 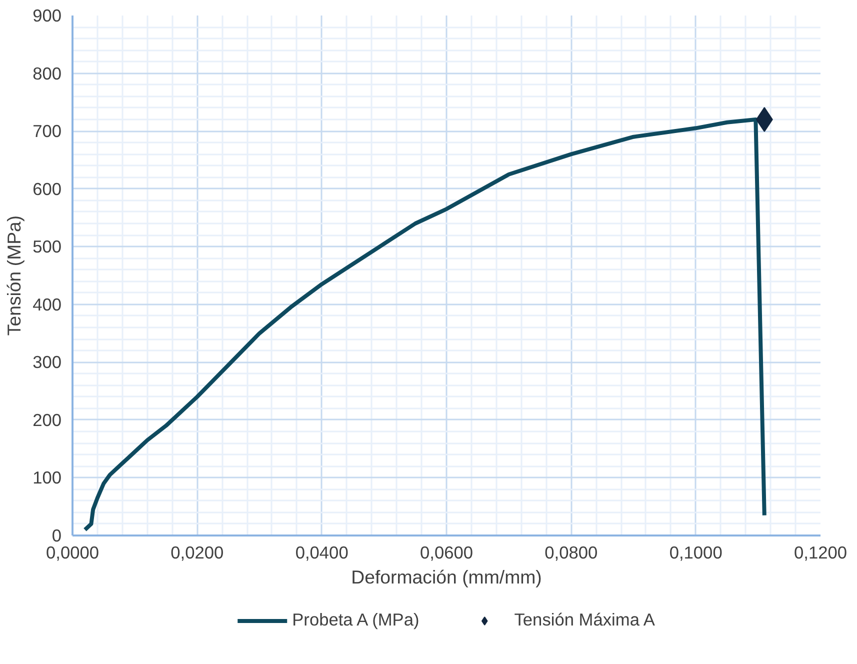 What do you see at coordinates (446, 552) in the screenshot?
I see `x-tick-label: 0,0600` at bounding box center [446, 552].